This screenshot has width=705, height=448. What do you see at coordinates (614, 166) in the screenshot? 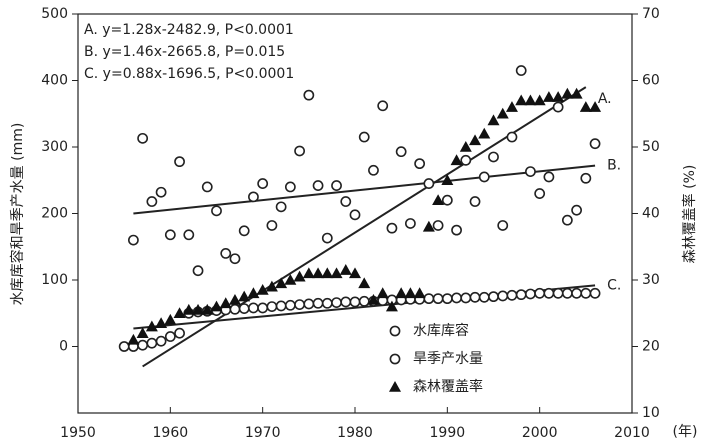
I see `fit-label: B.` at bounding box center [614, 166].